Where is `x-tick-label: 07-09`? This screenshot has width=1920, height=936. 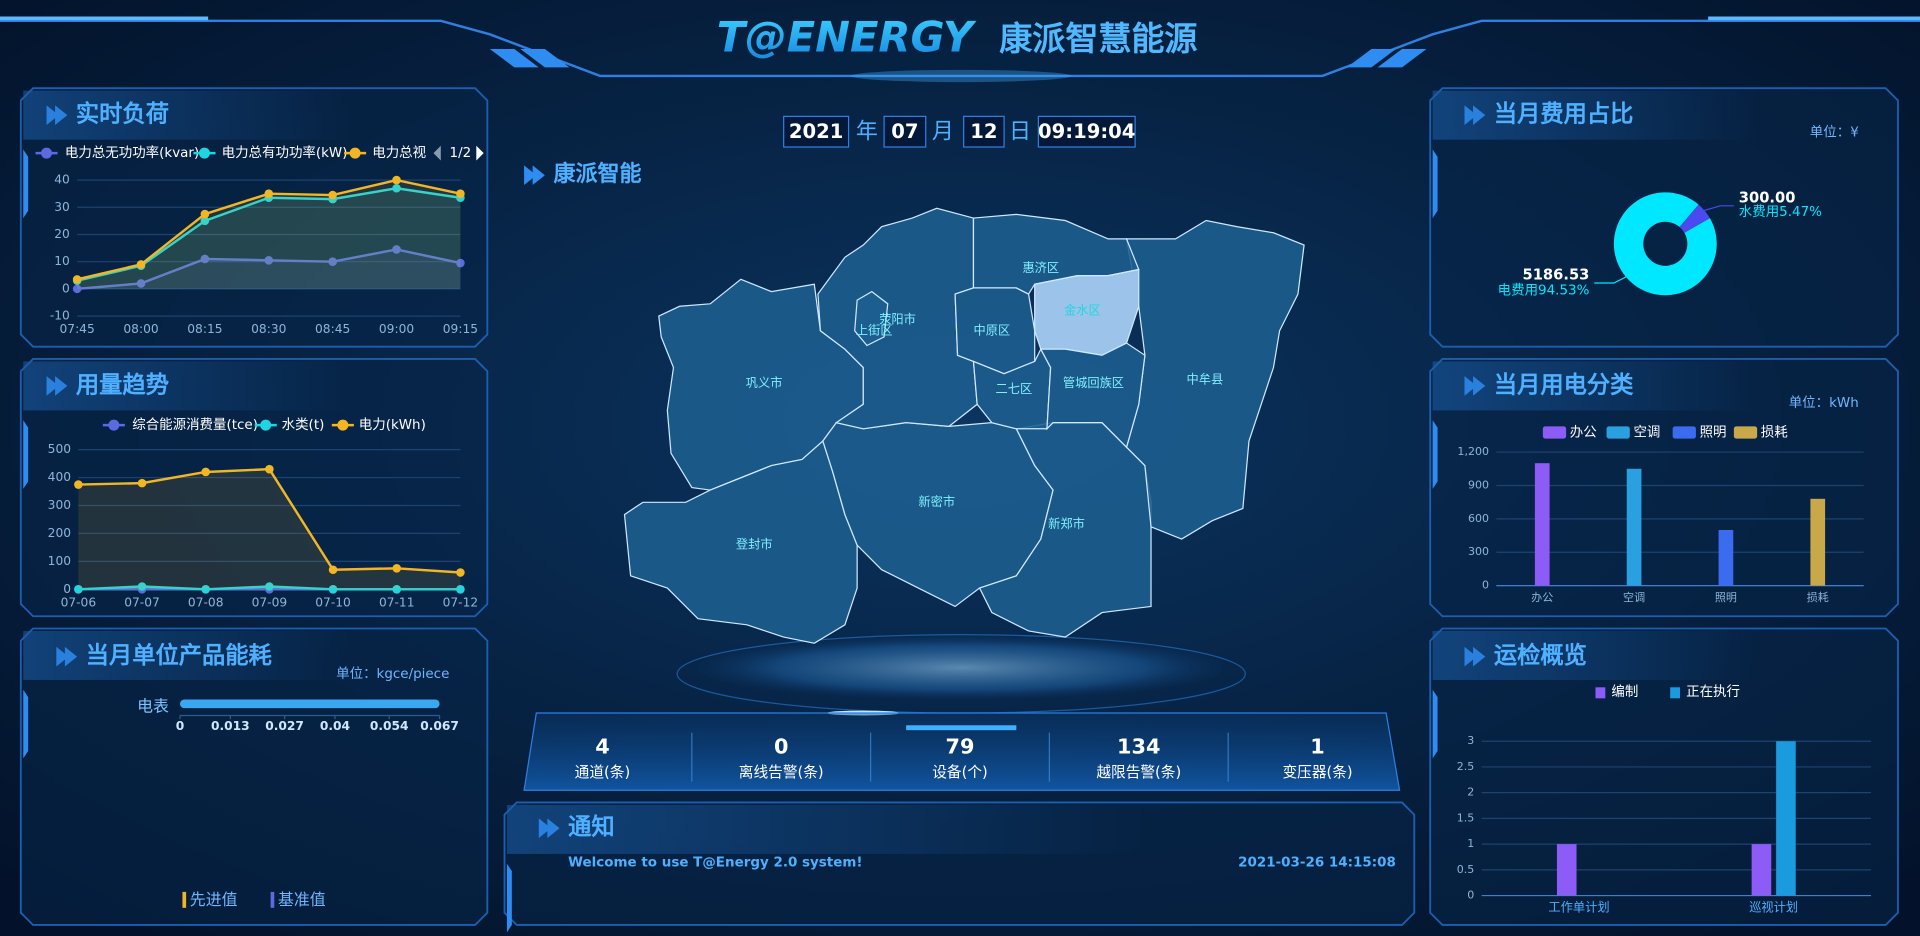 x-tick-label: 07-09 is located at coordinates (270, 602).